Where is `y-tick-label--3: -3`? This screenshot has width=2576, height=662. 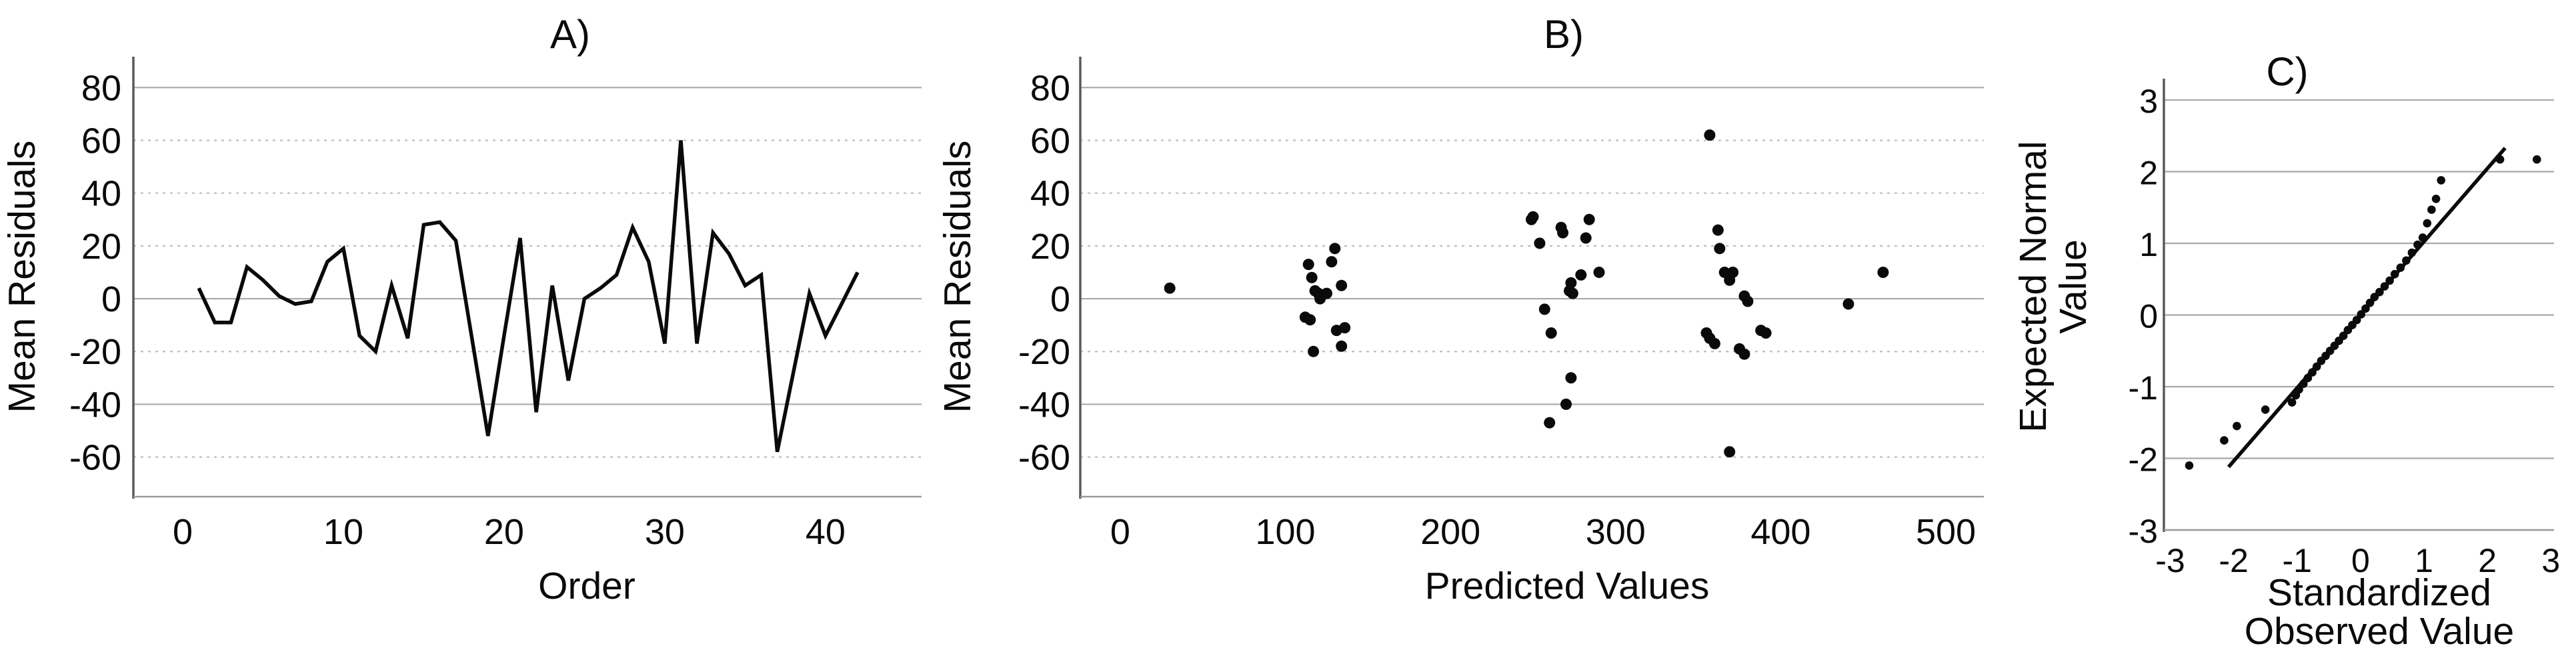 y-tick-label--3: -3 is located at coordinates (2143, 531).